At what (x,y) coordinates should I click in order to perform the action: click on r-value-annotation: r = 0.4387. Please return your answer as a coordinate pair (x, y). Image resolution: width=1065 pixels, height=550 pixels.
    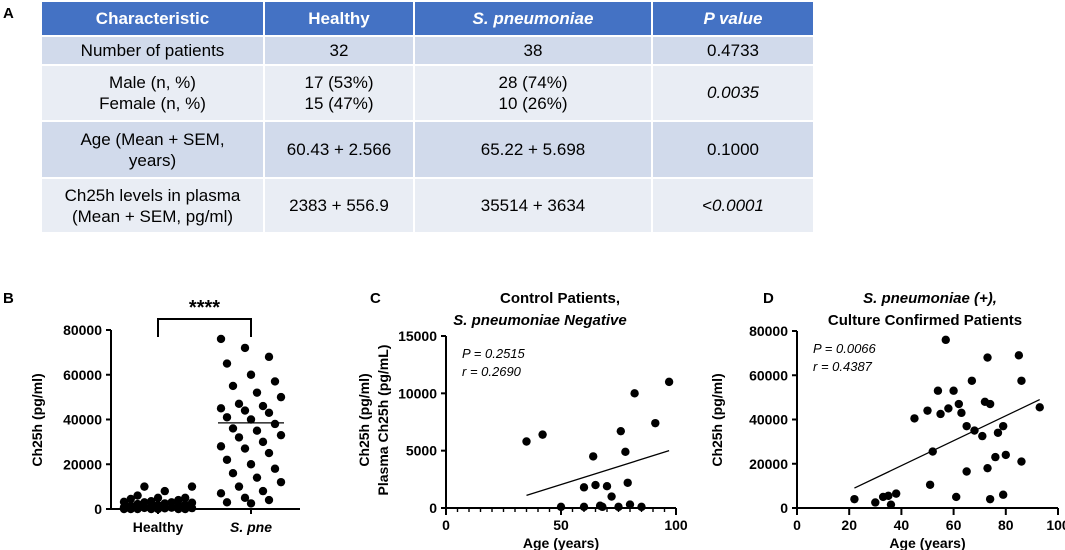
    Looking at the image, I should click on (843, 366).